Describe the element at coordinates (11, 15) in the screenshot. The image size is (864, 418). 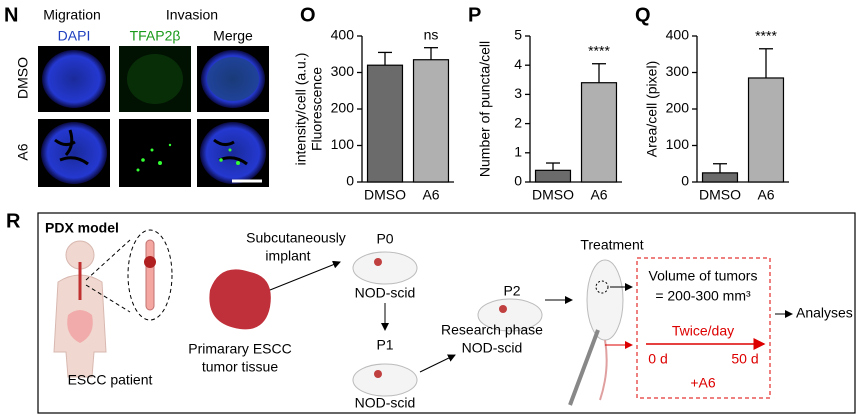
I see `panel-letter: N` at that location.